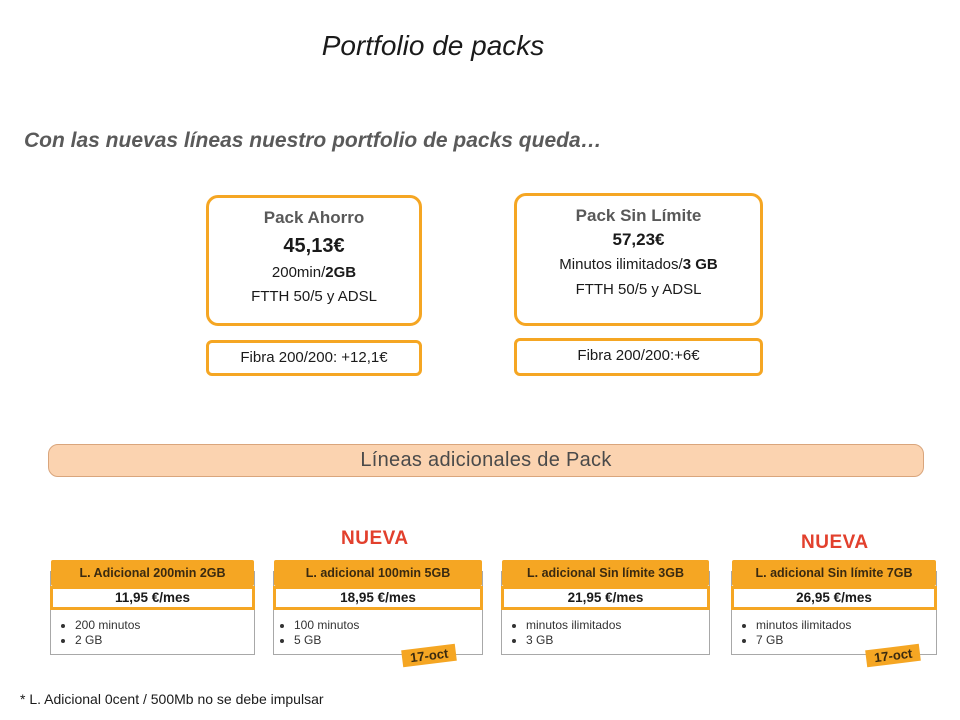  Describe the element at coordinates (700, 264) in the screenshot. I see `pack-data: 3 GB` at that location.